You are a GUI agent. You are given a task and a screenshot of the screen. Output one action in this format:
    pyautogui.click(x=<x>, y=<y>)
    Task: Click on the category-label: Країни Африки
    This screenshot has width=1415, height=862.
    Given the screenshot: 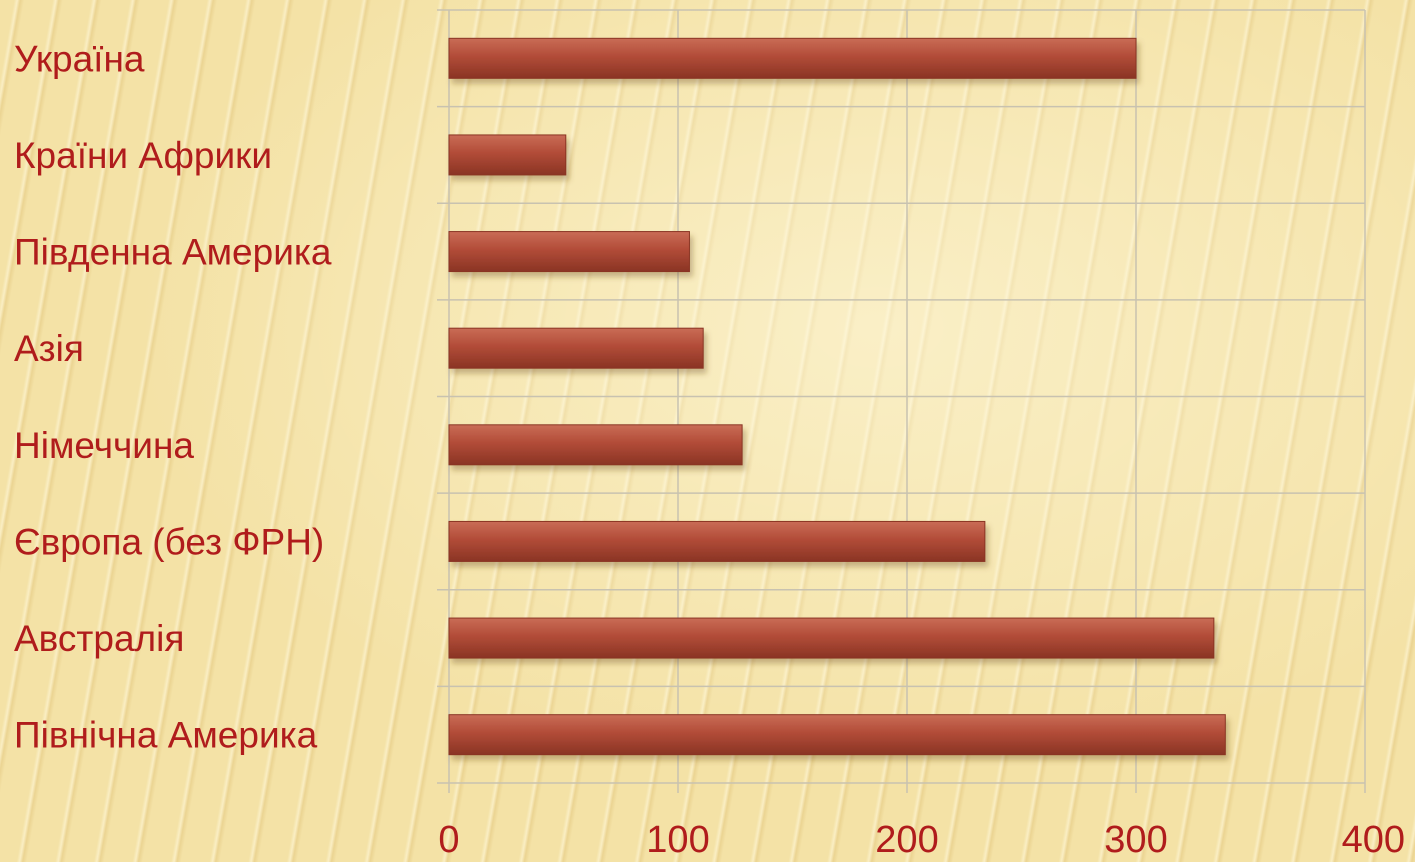 What is the action you would take?
    pyautogui.click(x=143, y=155)
    